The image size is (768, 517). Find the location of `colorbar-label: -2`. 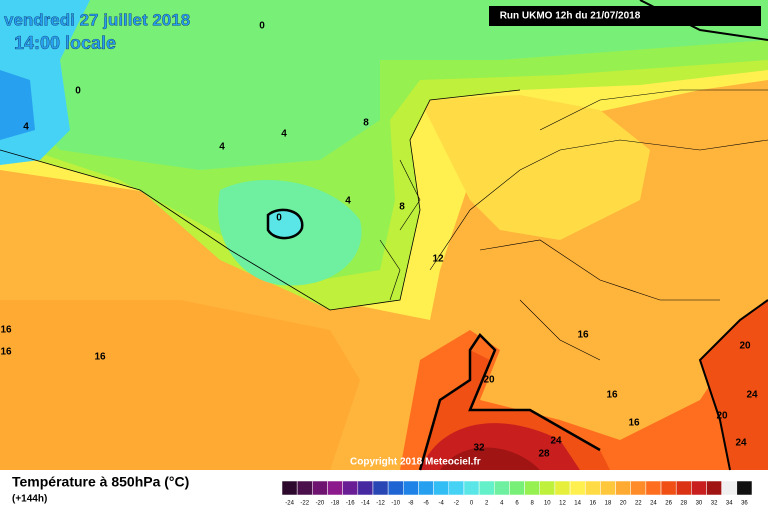

colorbar-label: -2 is located at coordinates (457, 504).